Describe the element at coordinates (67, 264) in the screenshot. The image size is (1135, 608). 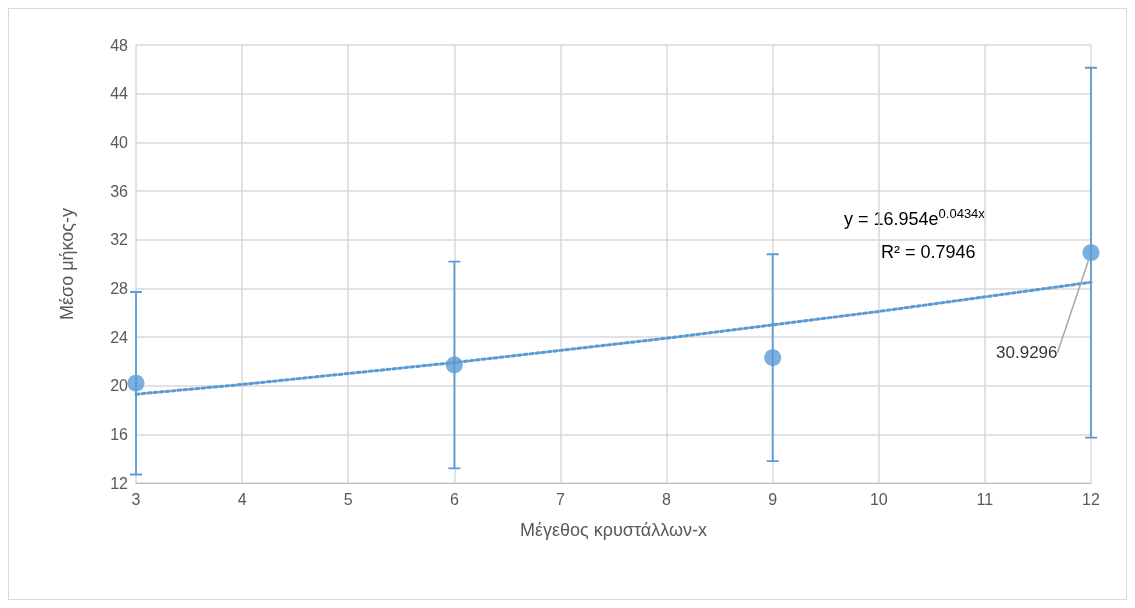
I see `y-axis-title: Μέσο μήκος-y` at that location.